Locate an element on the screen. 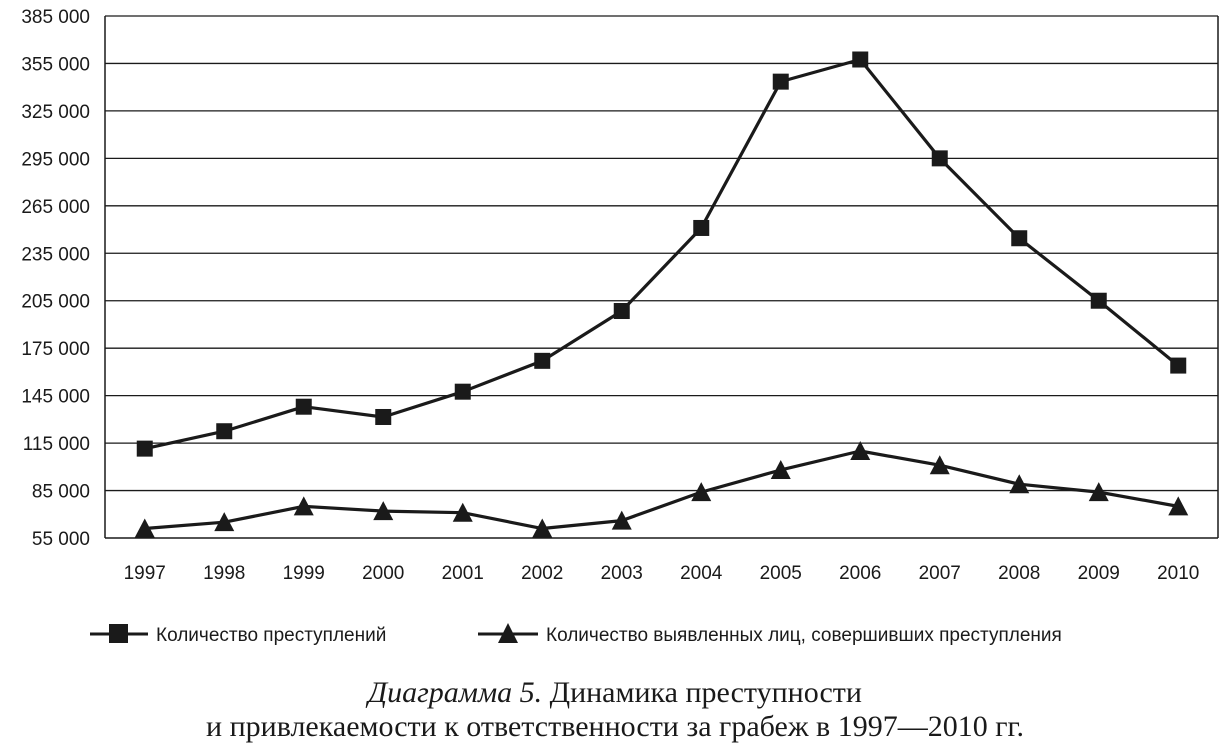  x-tick-label: 2009 is located at coordinates (1099, 573).